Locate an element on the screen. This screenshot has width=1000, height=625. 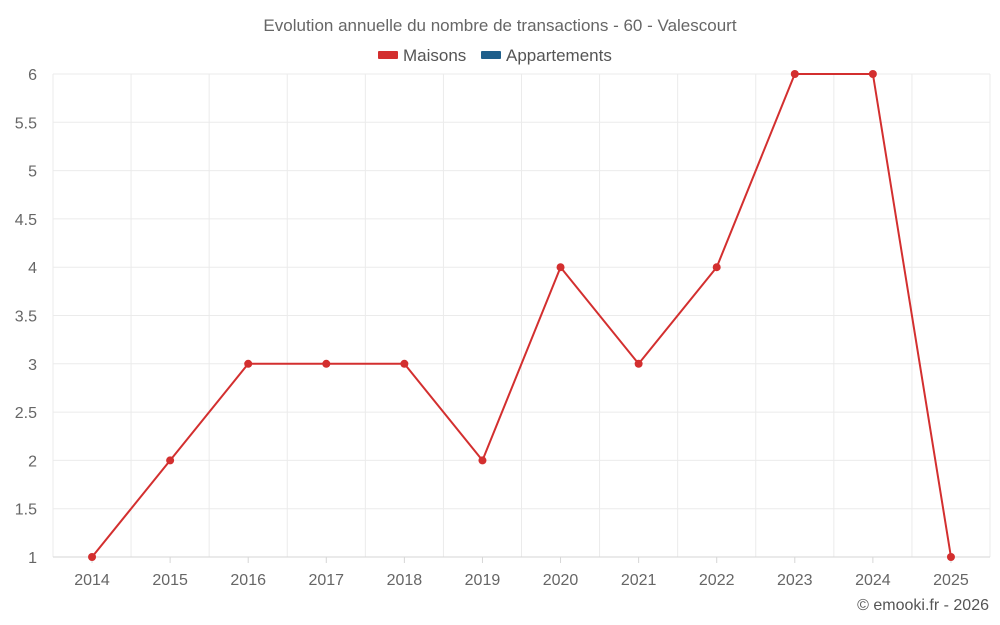
x-tick-label: 2024 is located at coordinates (873, 580).